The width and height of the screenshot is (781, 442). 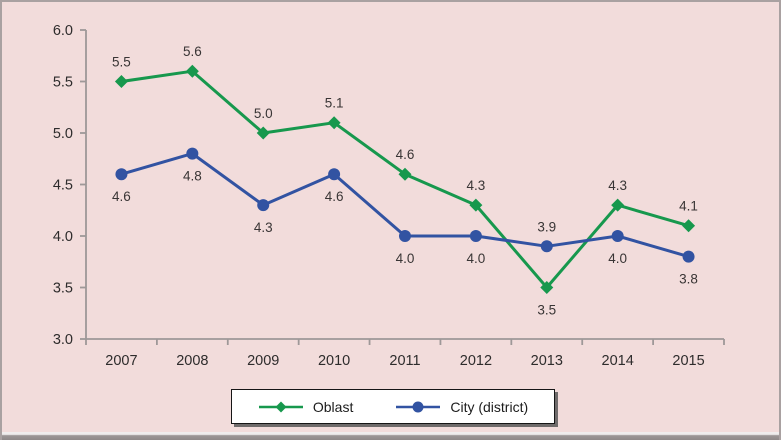 I want to click on x-axis-labels: 2007 2008 2009 2010 2011 2012 2013 2014 2015, so click(x=404, y=361).